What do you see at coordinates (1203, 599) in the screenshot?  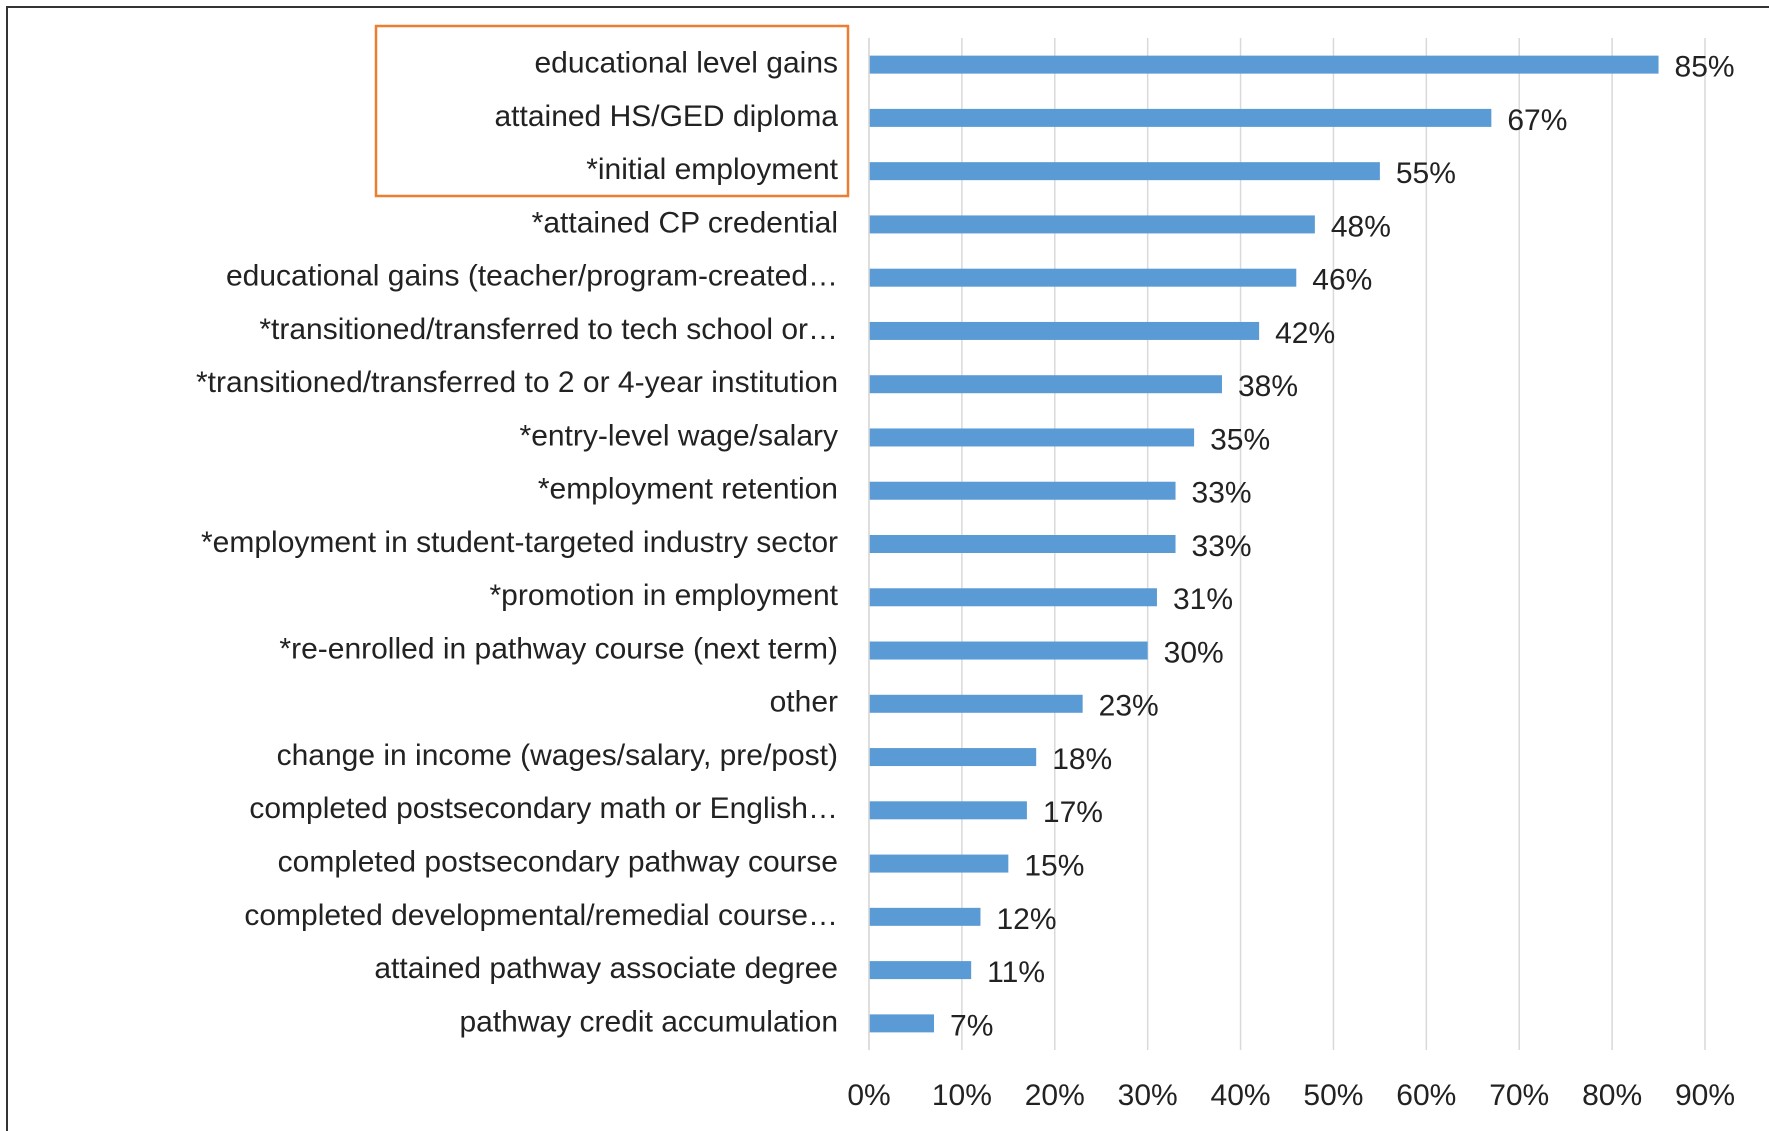 I see `value-label: 31%` at bounding box center [1203, 599].